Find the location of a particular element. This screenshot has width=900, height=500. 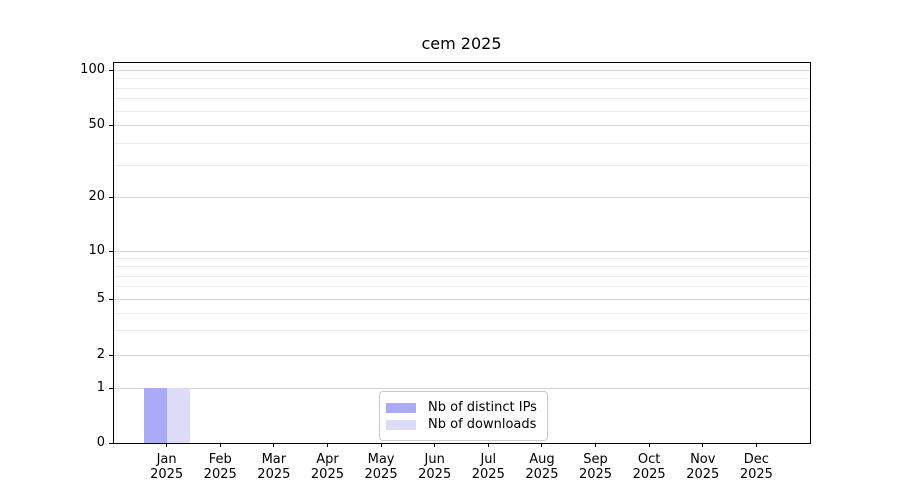

x-tick-label: Dec 2025 is located at coordinates (756, 467).